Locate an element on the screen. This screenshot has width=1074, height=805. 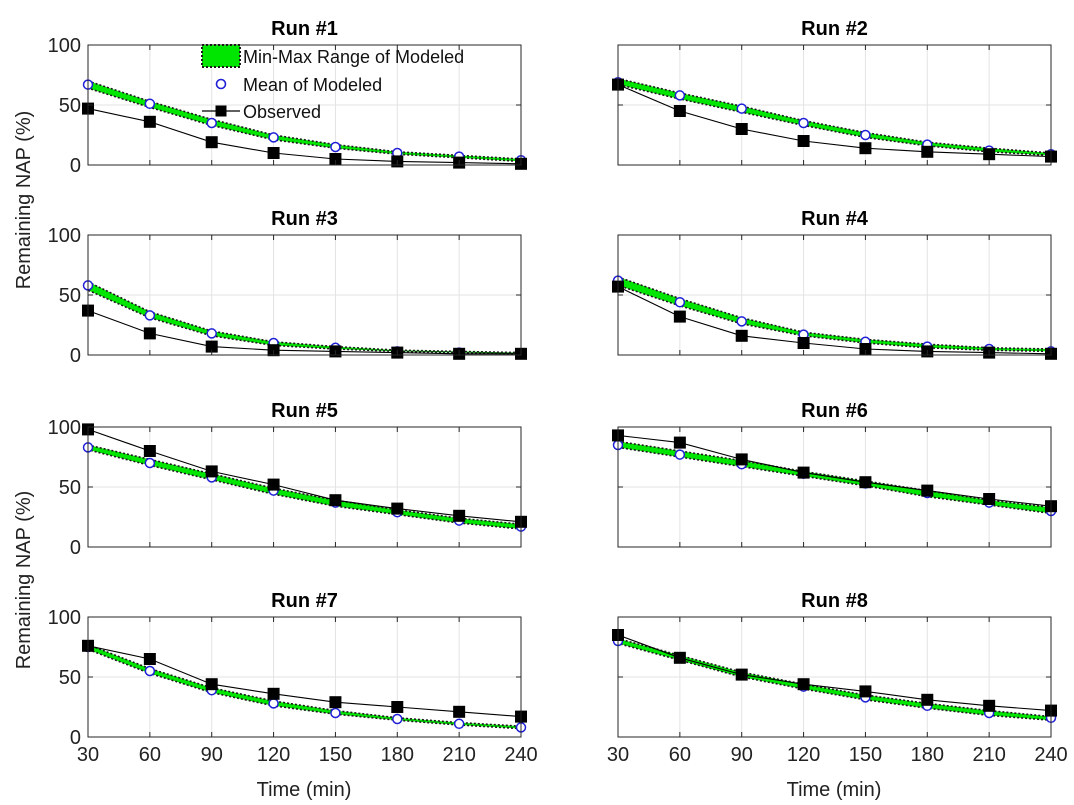
x-tick-label: 90 is located at coordinates (212, 755).